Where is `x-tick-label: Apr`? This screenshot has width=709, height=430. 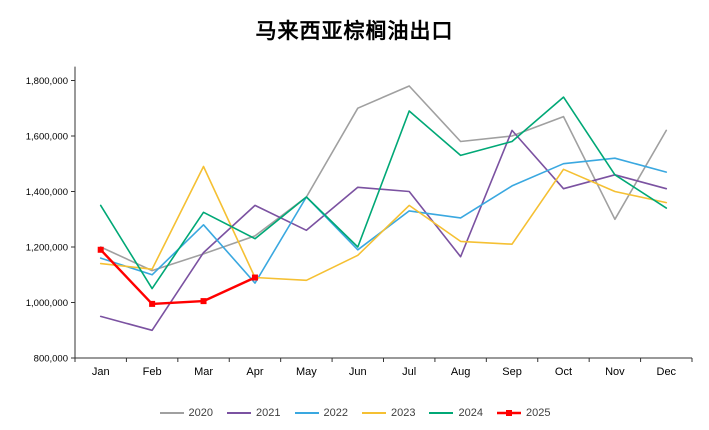 x-tick-label: Apr is located at coordinates (254, 372).